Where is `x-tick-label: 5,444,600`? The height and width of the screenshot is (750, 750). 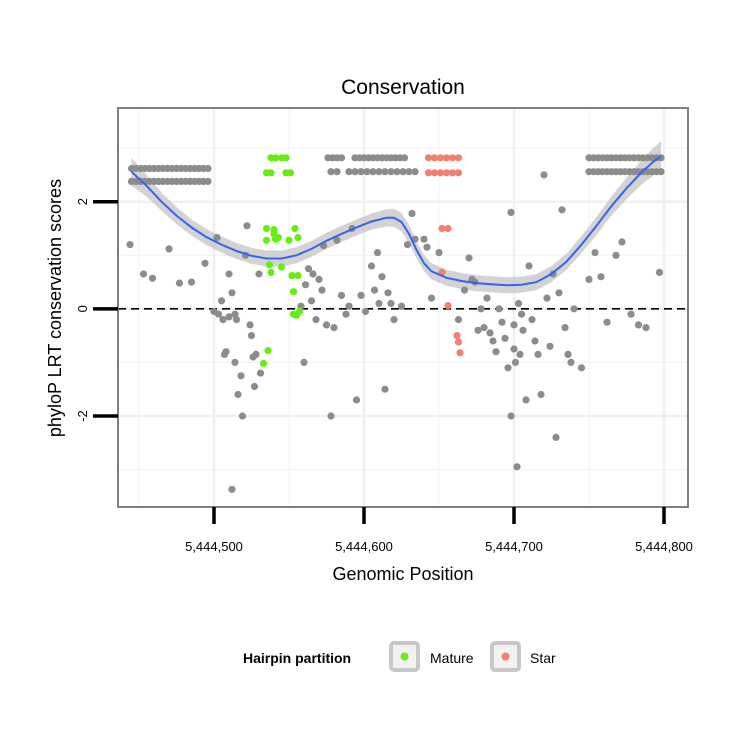
x-tick-label: 5,444,600 is located at coordinates (364, 546).